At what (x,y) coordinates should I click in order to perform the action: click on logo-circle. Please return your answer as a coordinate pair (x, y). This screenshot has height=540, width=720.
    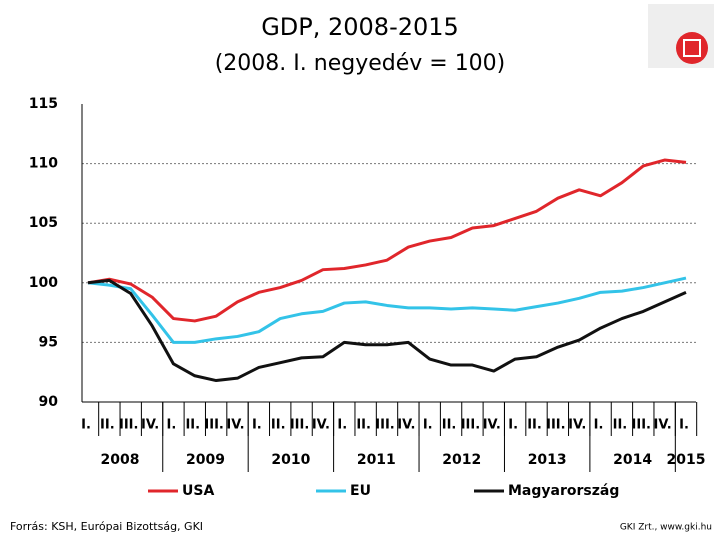
    Looking at the image, I should click on (692, 48).